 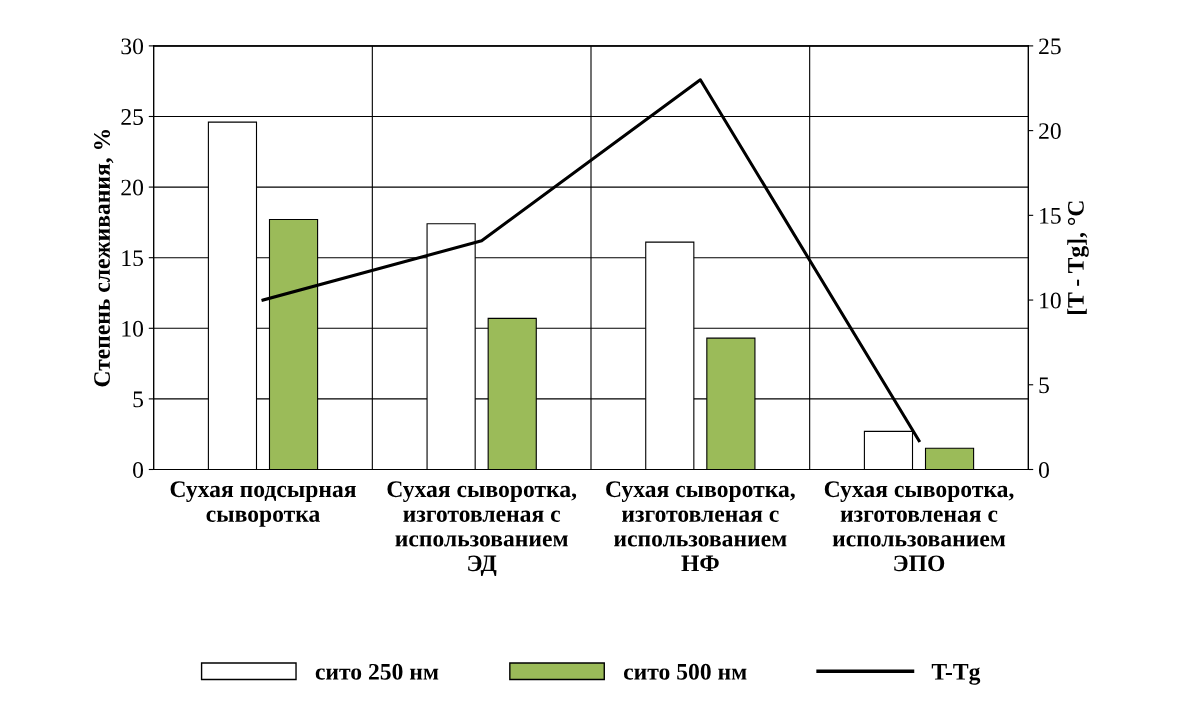 I want to click on x-tick-label: Сухая подсырная сыворотка, so click(x=263, y=504).